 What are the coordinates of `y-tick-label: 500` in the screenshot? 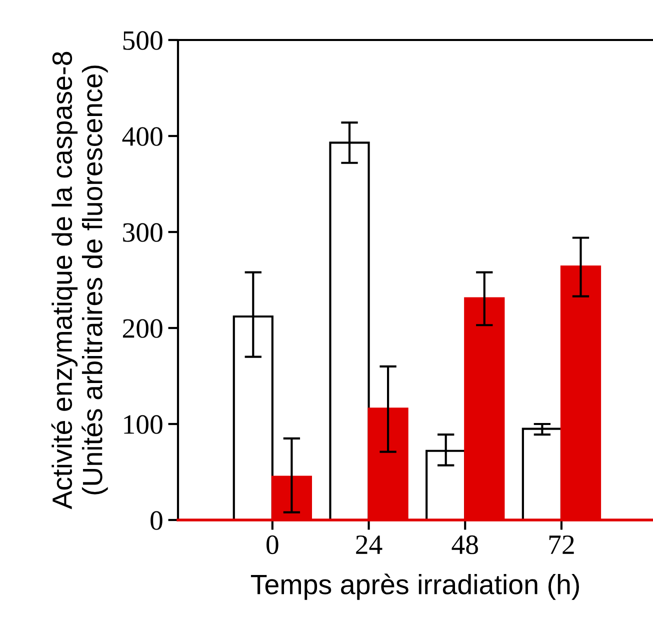 It's located at (142, 40).